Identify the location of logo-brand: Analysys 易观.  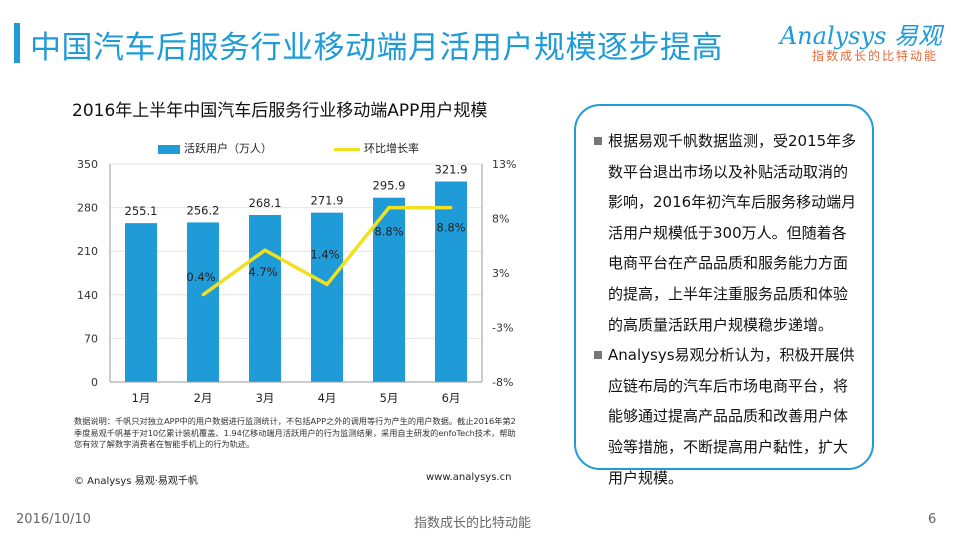
(860, 36).